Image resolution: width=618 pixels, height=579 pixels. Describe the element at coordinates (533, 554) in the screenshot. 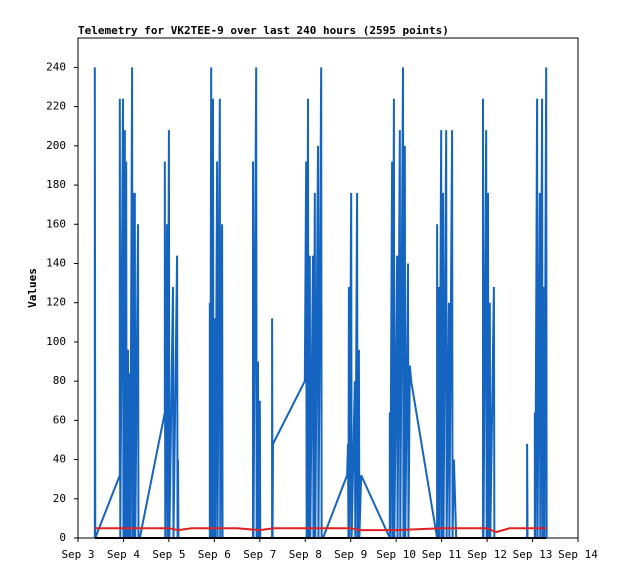

I see `x-tick-label: Sep 13` at that location.